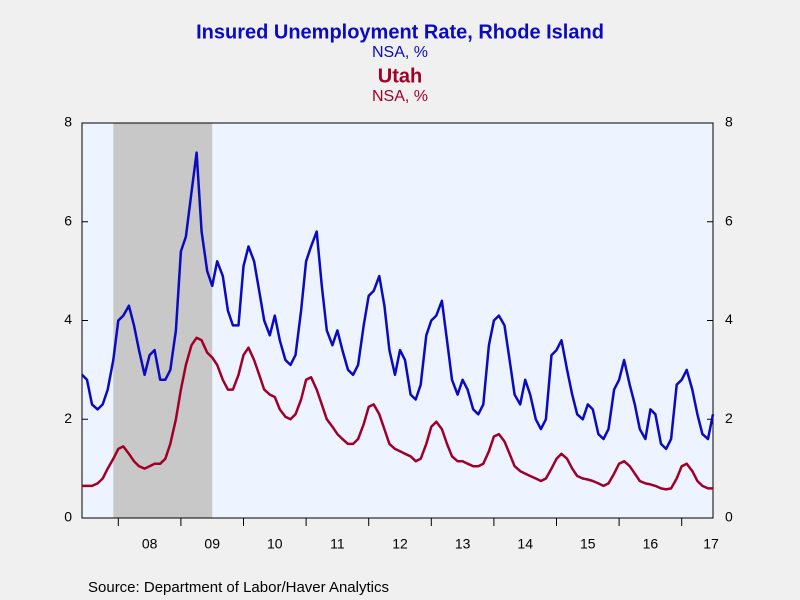 This screenshot has width=800, height=600. I want to click on y-tick-label: 2, so click(68, 418).